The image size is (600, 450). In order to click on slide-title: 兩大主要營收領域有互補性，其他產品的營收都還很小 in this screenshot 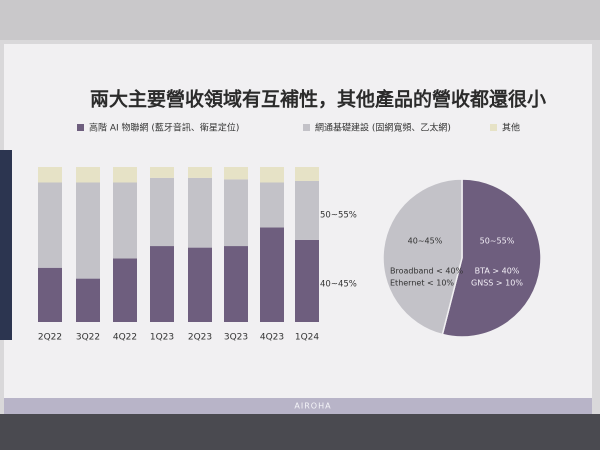, I will do `click(318, 99)`.